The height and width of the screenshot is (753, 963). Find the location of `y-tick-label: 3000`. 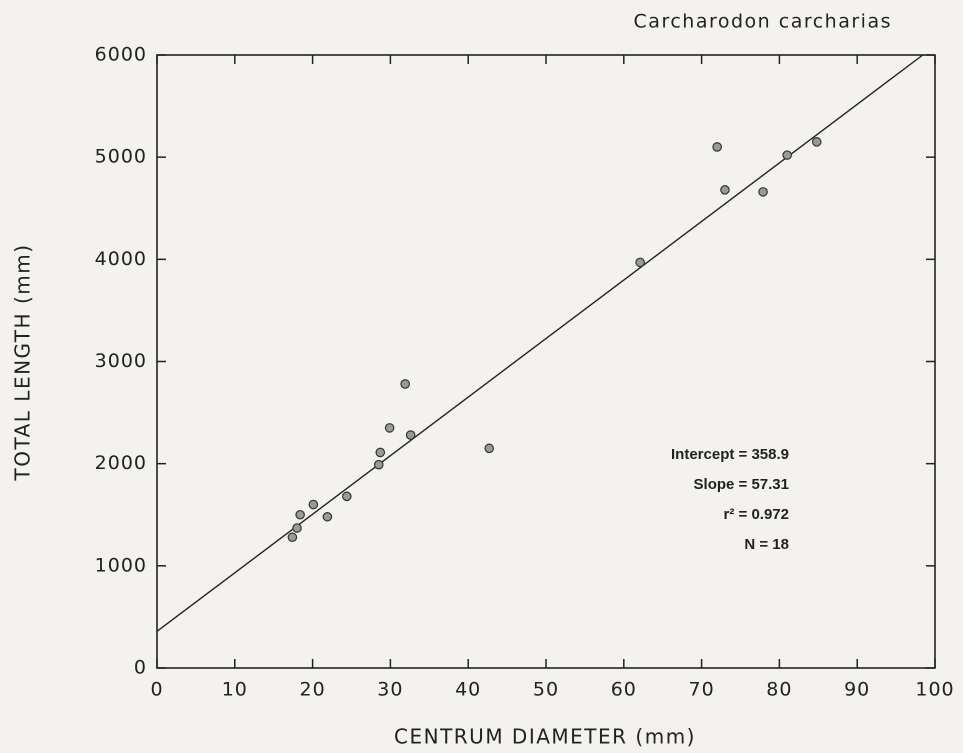

y-tick-label: 3000 is located at coordinates (121, 361).